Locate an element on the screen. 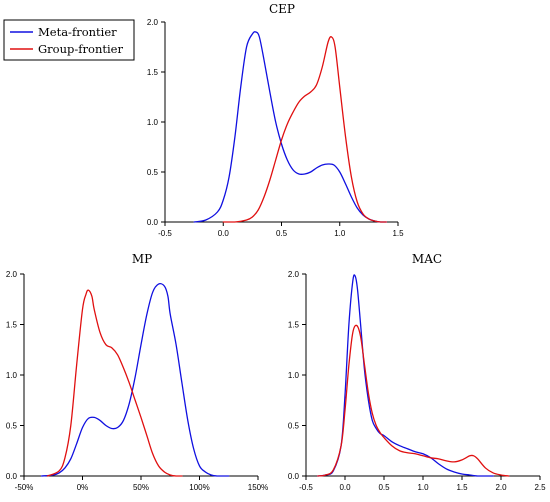 The height and width of the screenshot is (502, 550). series-group-cep is located at coordinates (290, 127).